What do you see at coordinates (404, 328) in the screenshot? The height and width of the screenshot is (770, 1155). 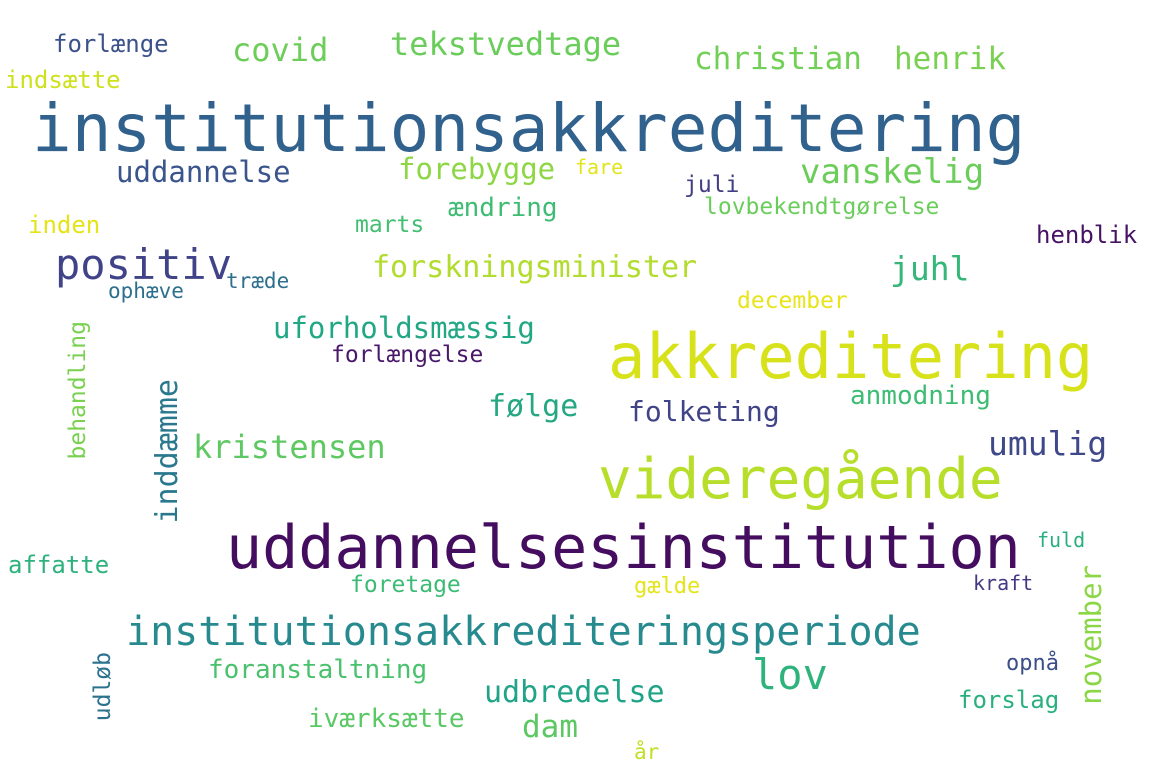 I see `word: uforholdsmæssig` at bounding box center [404, 328].